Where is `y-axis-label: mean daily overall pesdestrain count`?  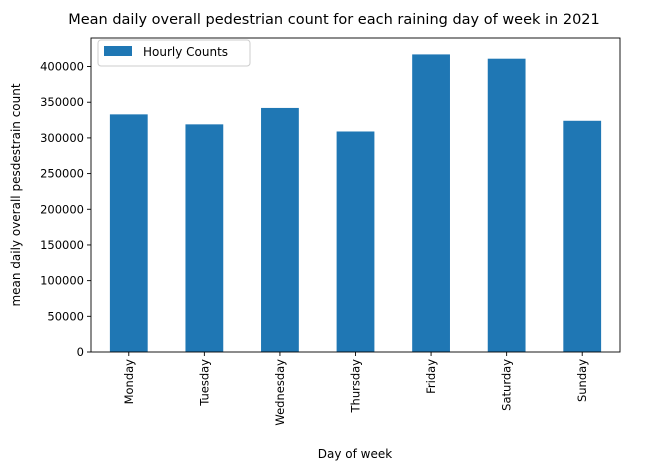 y-axis-label: mean daily overall pesdestrain count is located at coordinates (16, 194).